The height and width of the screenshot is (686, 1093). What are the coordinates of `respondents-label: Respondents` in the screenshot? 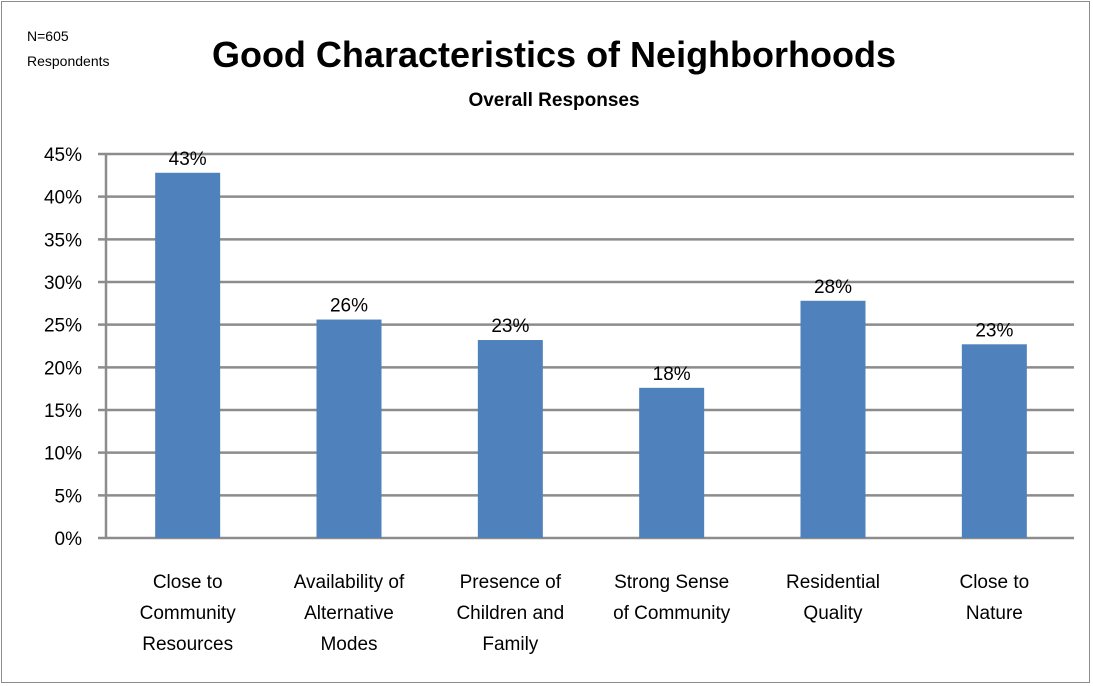 It's located at (68, 61).